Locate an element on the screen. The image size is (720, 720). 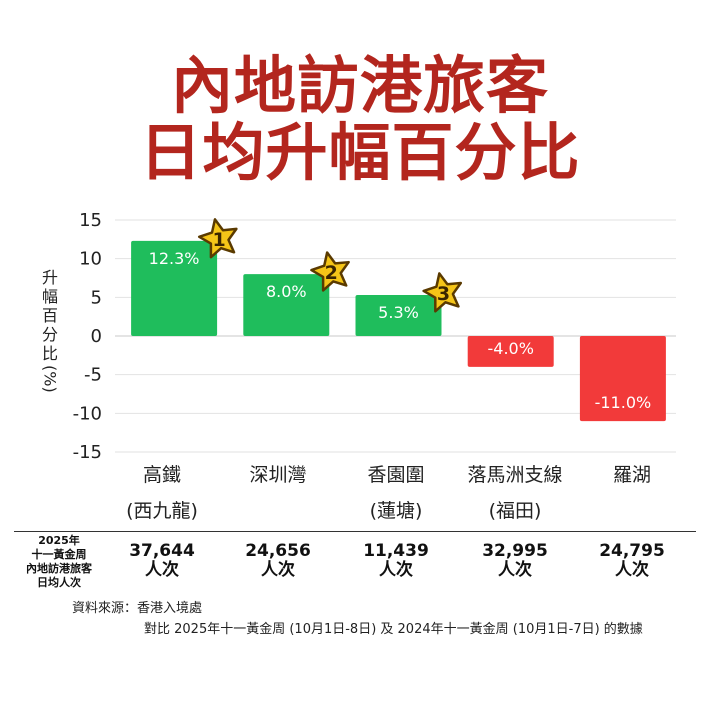
category-name: 深圳灣 is located at coordinates (278, 475).